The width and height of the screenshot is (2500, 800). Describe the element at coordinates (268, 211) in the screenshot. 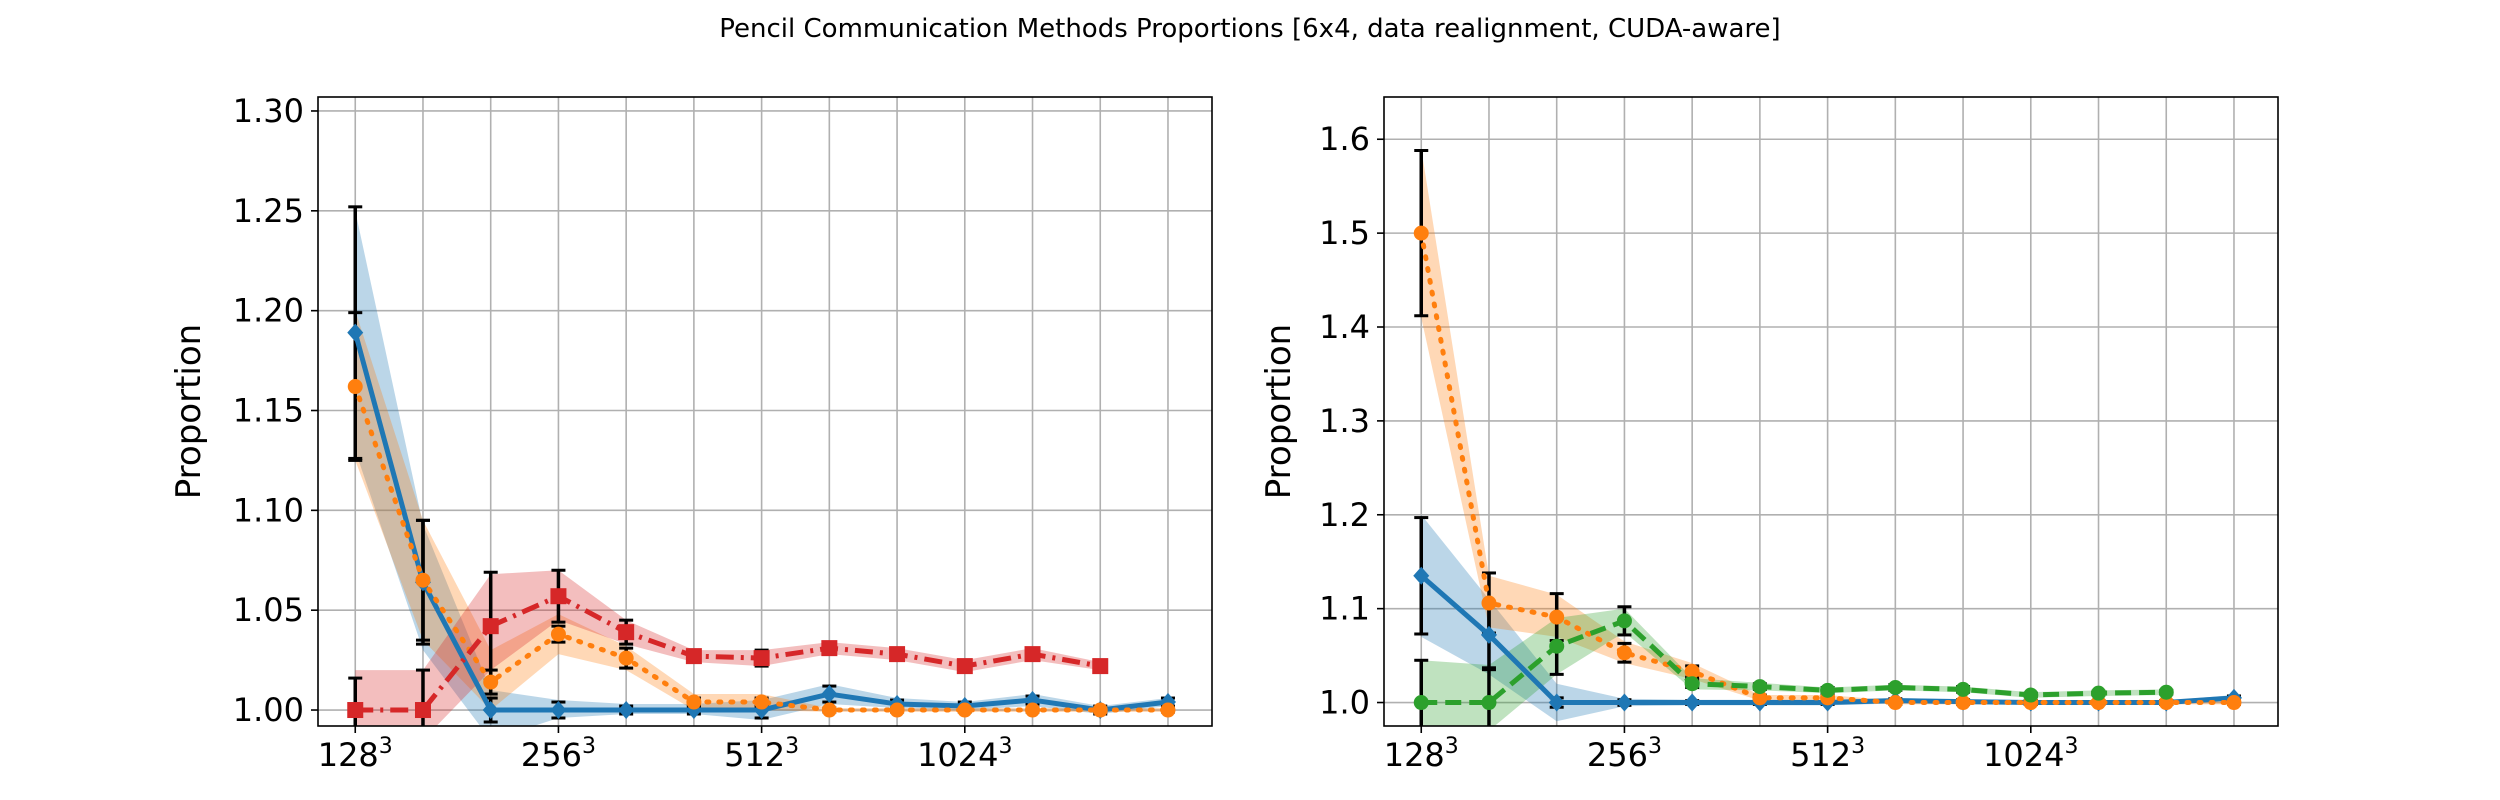

I see `y-tick-label: 1.25` at that location.